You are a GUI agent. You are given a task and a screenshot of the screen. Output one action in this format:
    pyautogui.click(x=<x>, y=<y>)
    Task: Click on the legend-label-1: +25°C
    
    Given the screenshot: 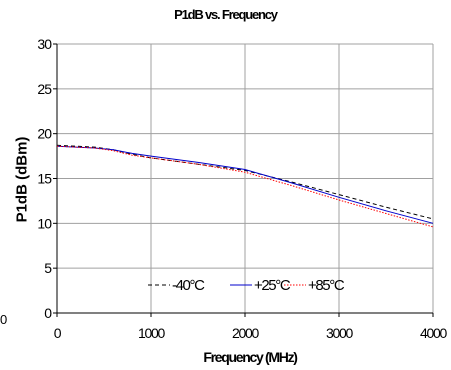 What is the action you would take?
    pyautogui.click(x=272, y=285)
    